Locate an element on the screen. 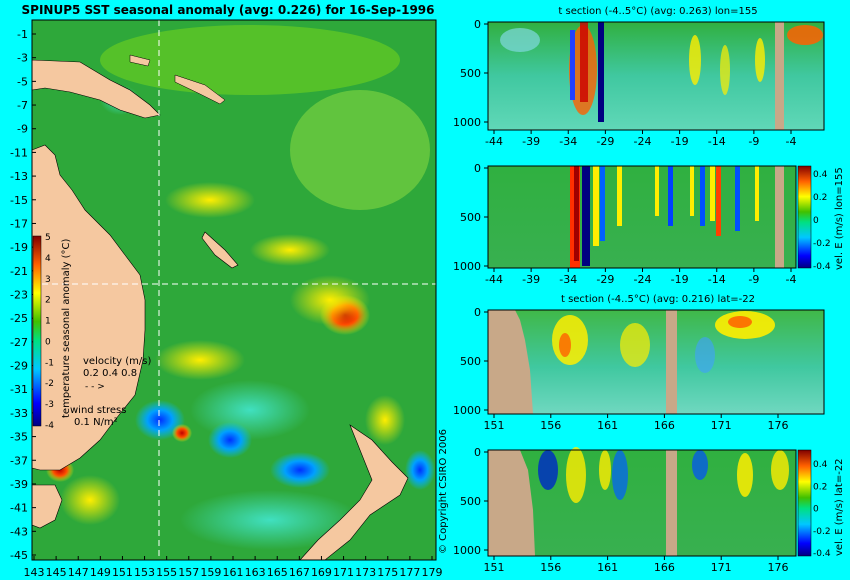  panel3-x-tick-label: 151 is located at coordinates (494, 425).